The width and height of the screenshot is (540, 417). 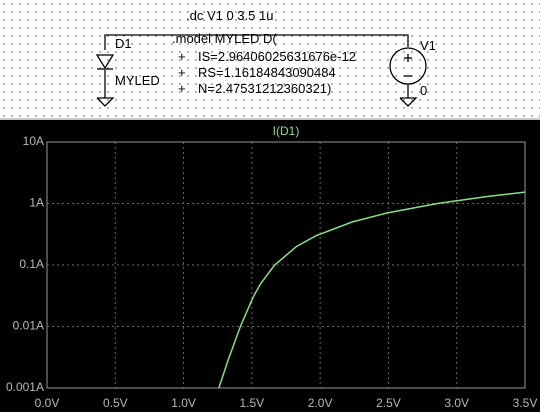 What do you see at coordinates (264, 88) in the screenshot?
I see `model-line: N=2.47531212360321)` at bounding box center [264, 88].